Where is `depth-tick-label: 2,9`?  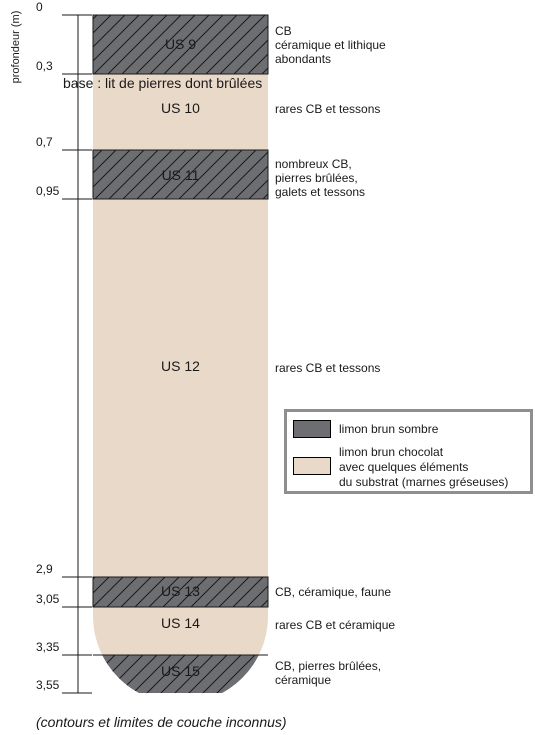
depth-tick-label: 2,9 is located at coordinates (44, 569).